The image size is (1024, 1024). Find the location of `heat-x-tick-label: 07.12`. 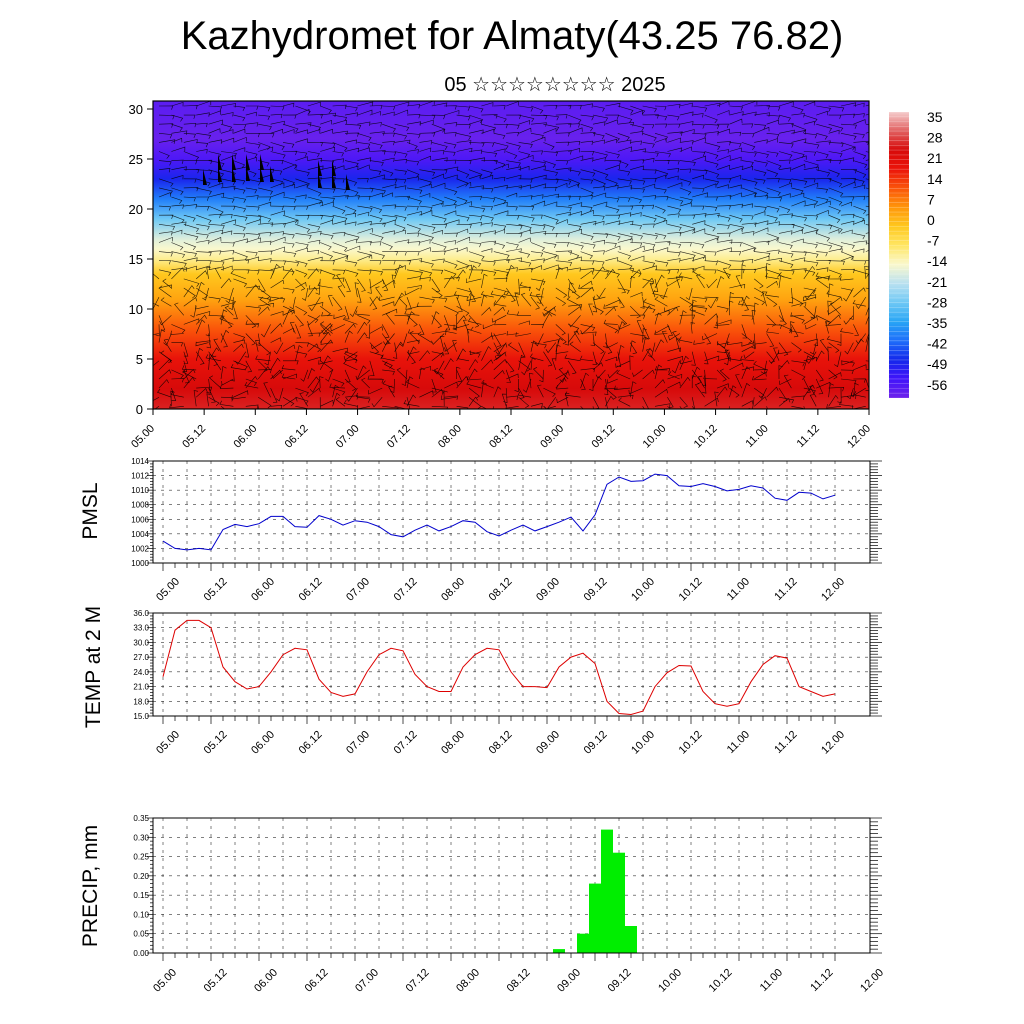

heat-x-tick-label: 07.12 is located at coordinates (399, 437).